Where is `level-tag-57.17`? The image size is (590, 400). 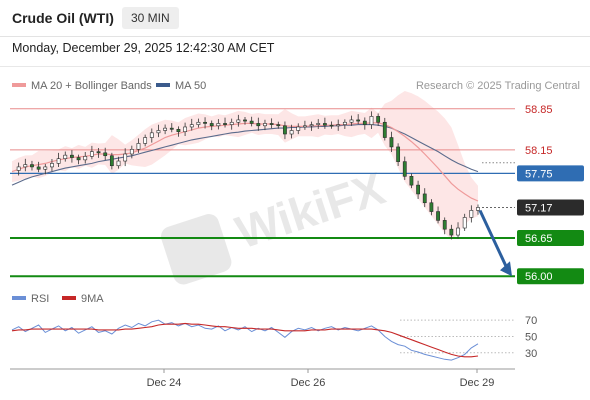
level-tag-57.17 is located at coordinates (550, 207).